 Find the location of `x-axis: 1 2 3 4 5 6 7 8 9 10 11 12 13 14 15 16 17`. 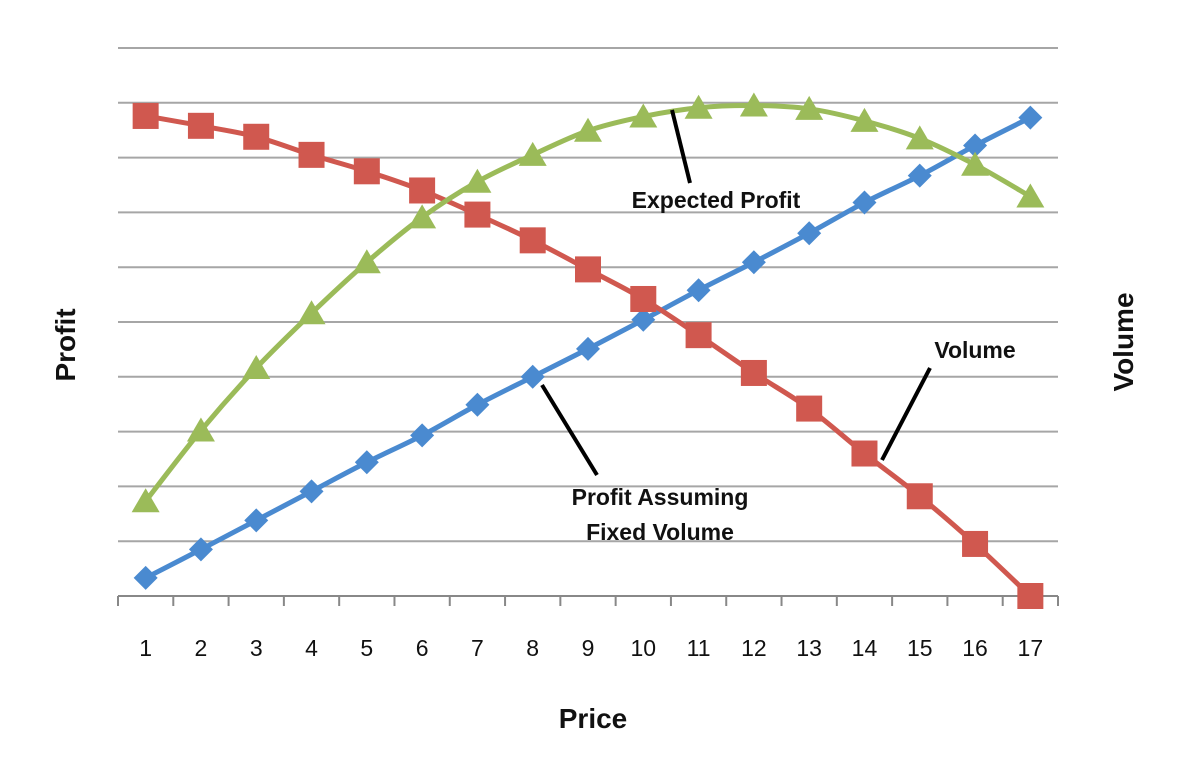

x-axis: 1 2 3 4 5 6 7 8 9 10 11 12 13 14 15 16 17 is located at coordinates (588, 628).